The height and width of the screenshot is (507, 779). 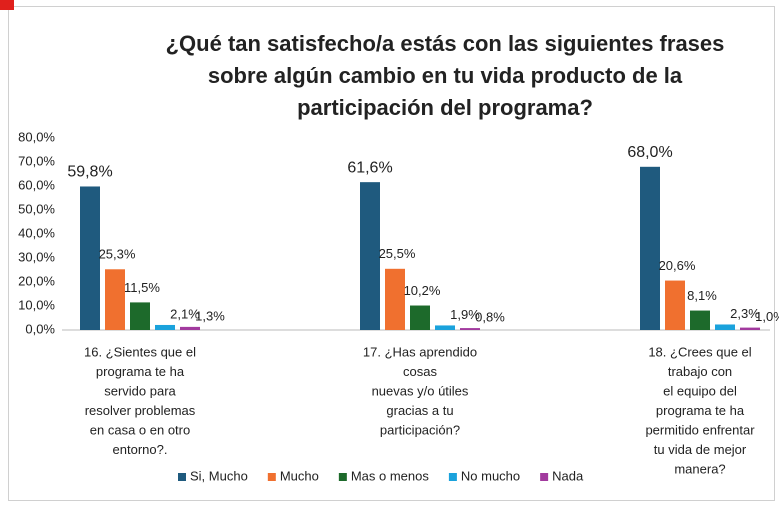 What do you see at coordinates (420, 351) in the screenshot?
I see `x-tick-label: 17. ¿Has aprendido` at bounding box center [420, 351].